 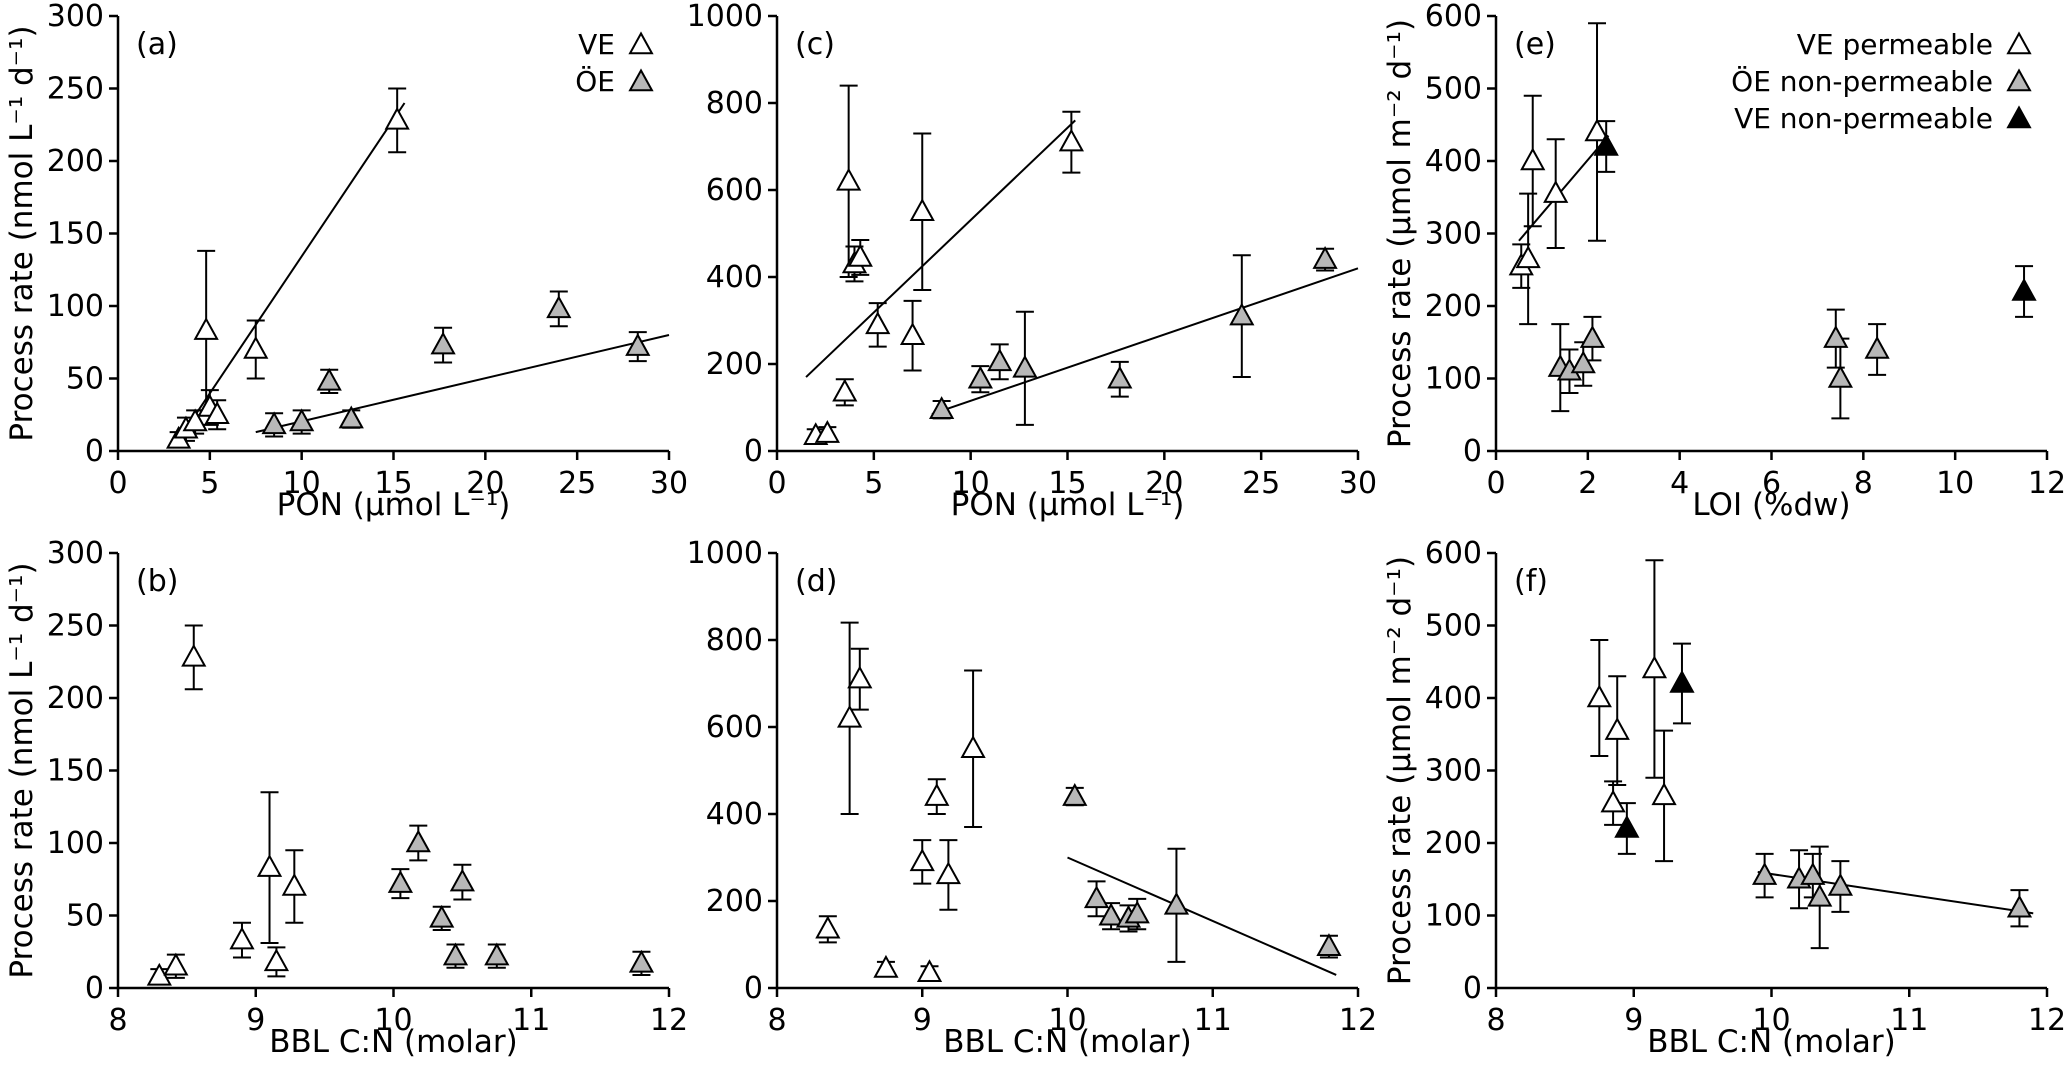 What do you see at coordinates (1400, 770) in the screenshot?
I see `y-axis-title: Process rate (µmol m⁻² d⁻¹)` at bounding box center [1400, 770].